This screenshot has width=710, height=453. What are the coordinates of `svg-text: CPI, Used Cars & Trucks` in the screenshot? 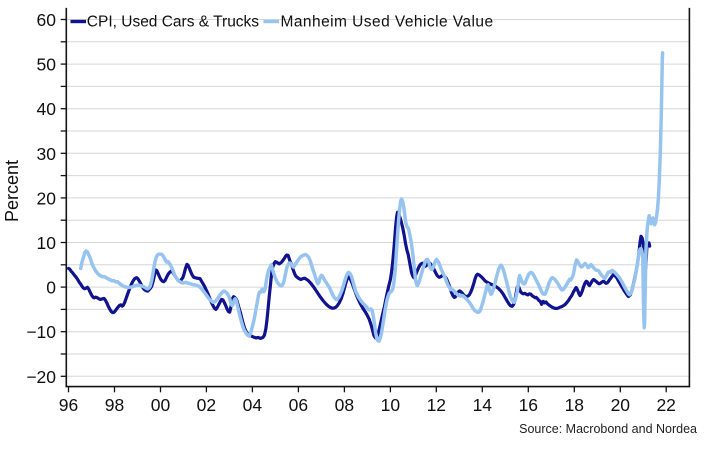 It's located at (173, 21).